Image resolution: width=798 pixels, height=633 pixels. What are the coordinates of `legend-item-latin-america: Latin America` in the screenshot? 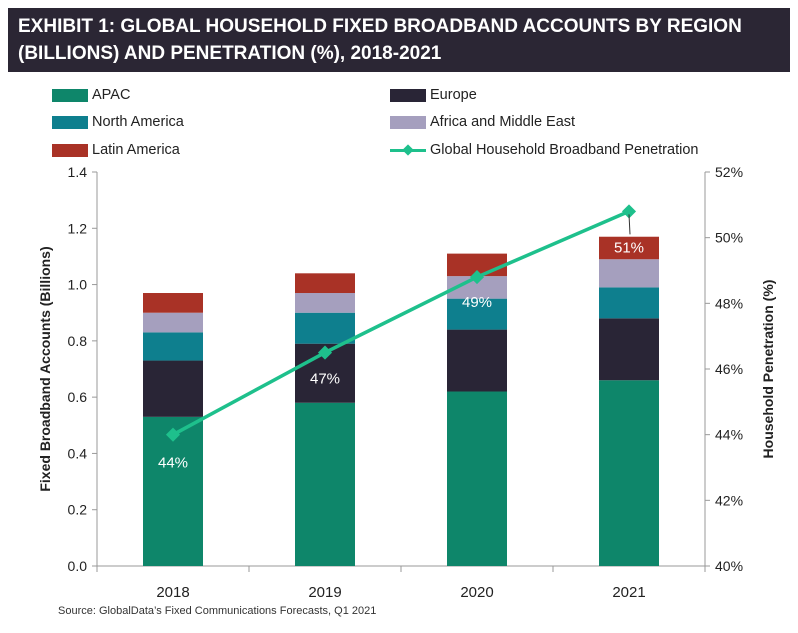 It's located at (116, 150).